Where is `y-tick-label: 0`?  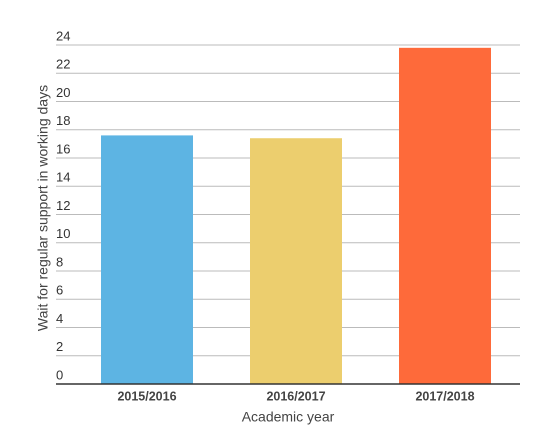 y-tick-label: 0 is located at coordinates (59, 374).